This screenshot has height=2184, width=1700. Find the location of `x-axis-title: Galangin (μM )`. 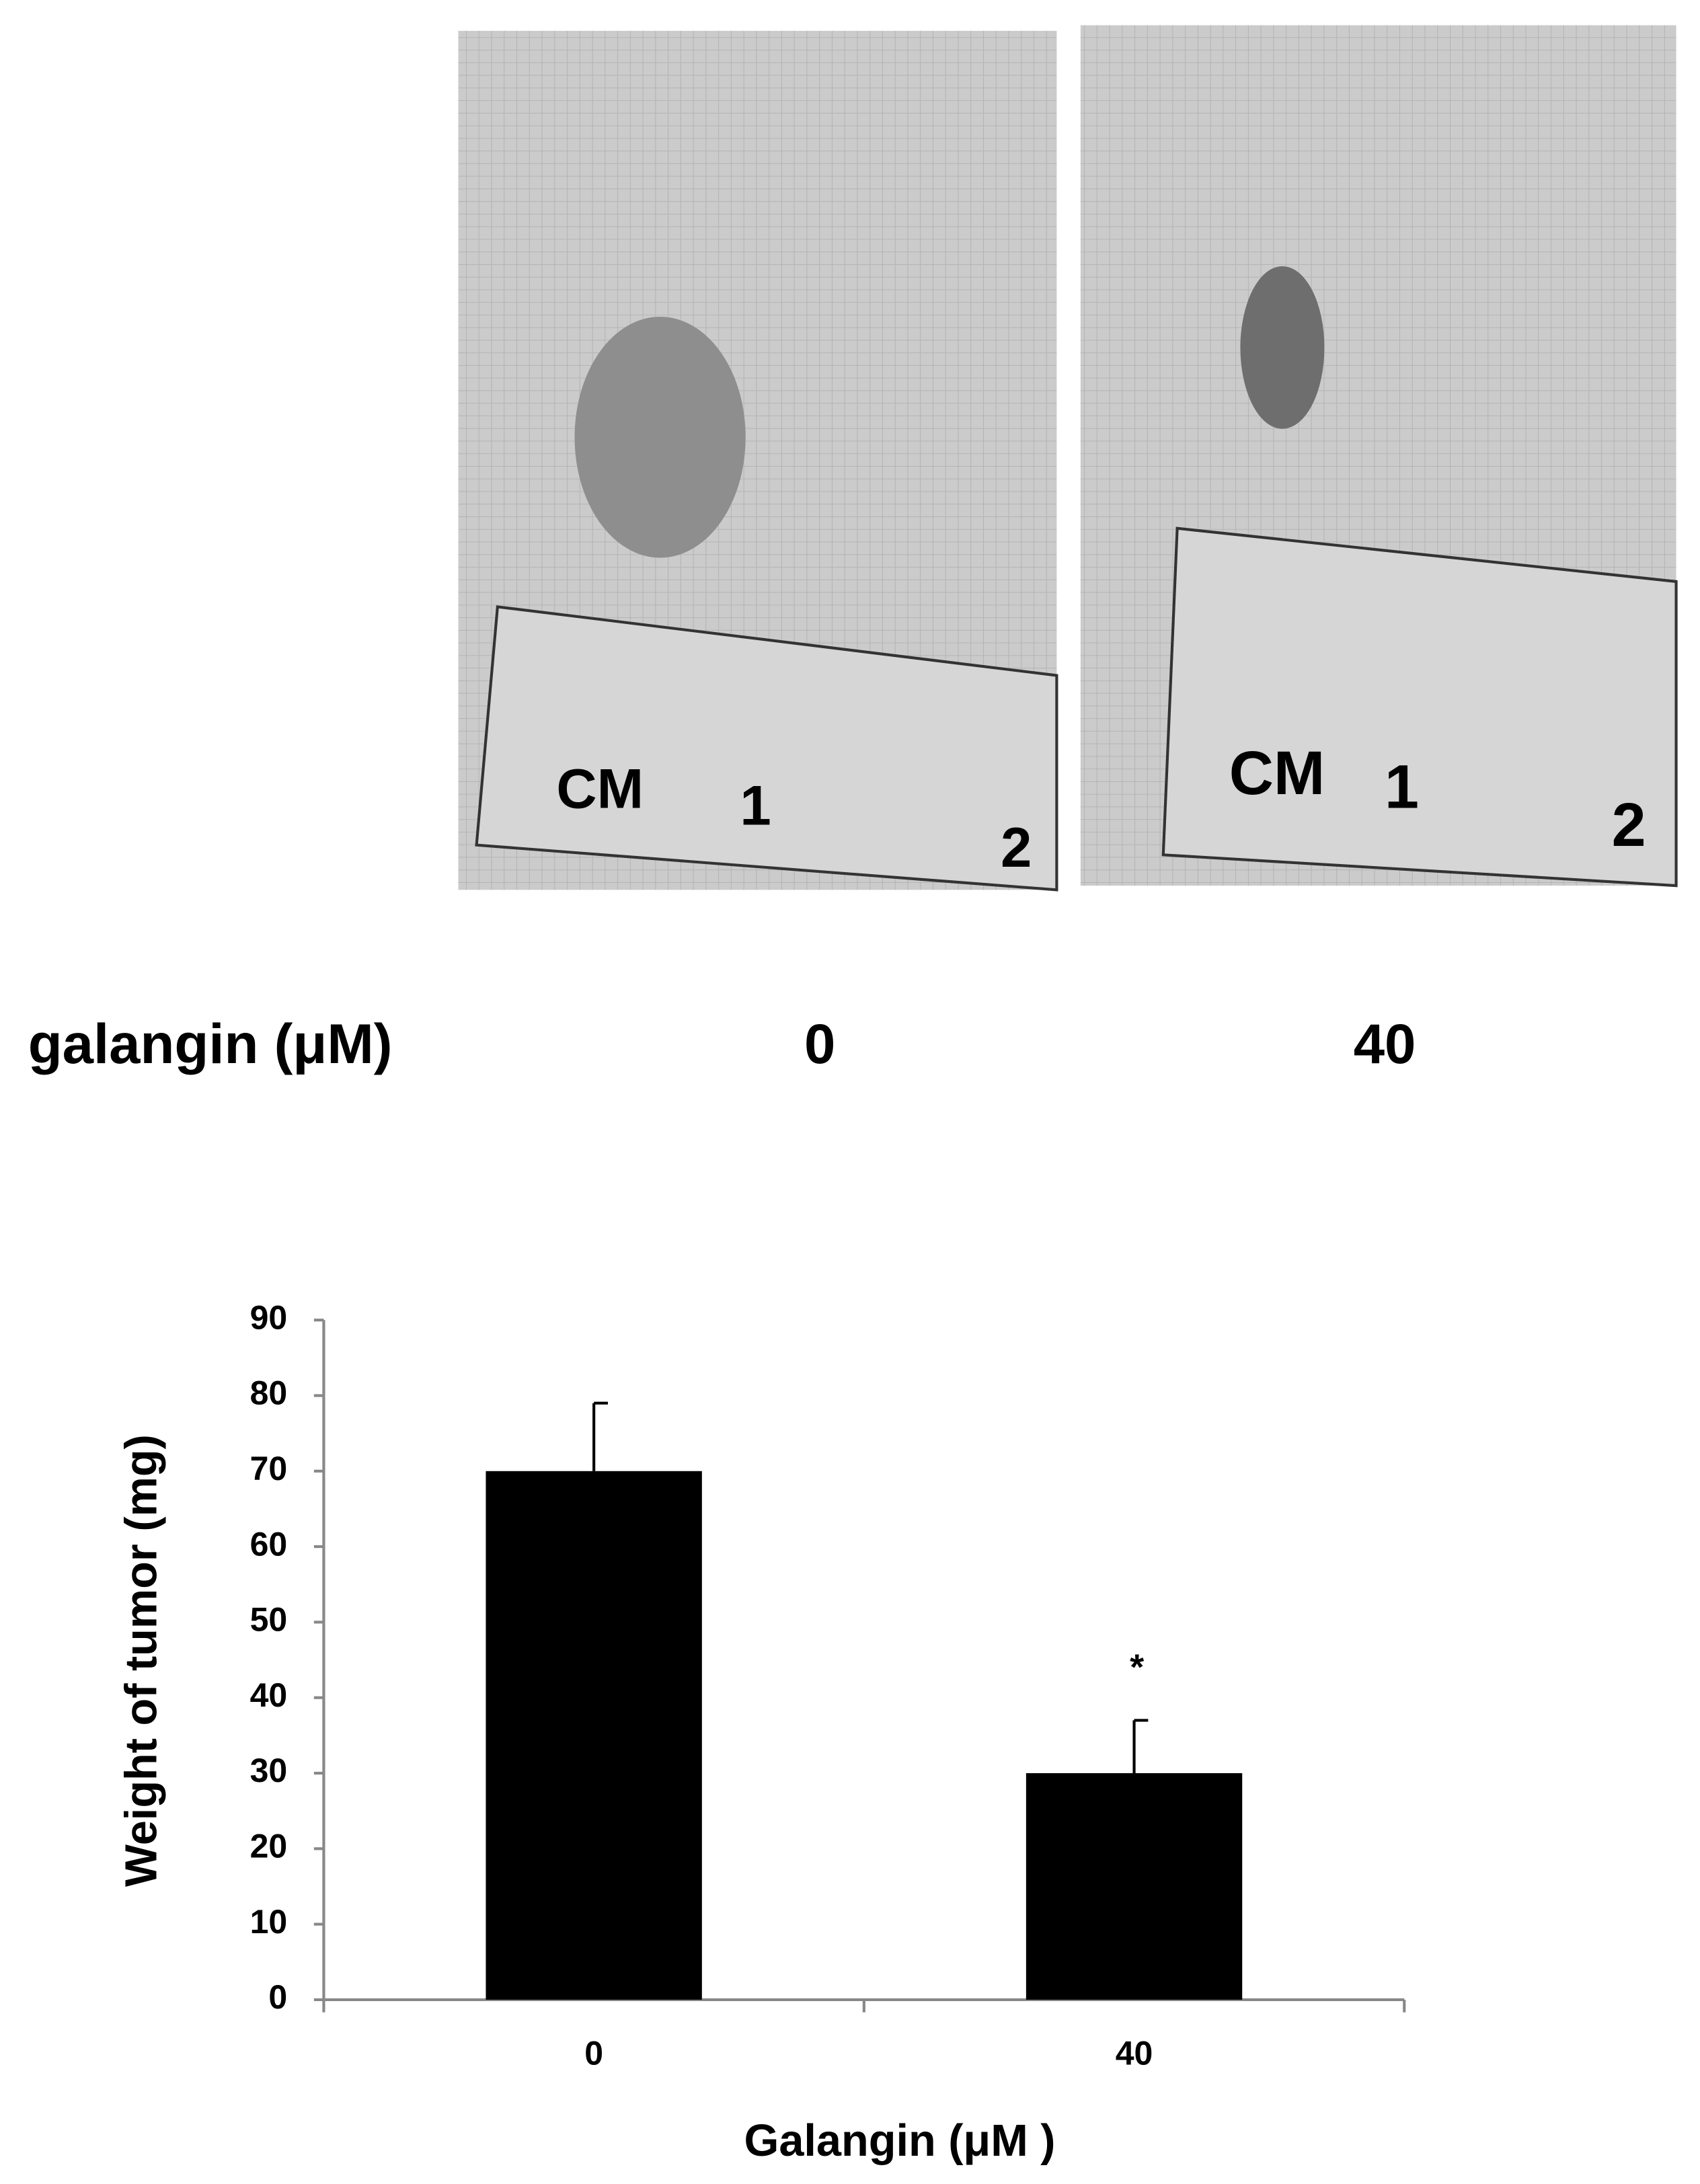

x-axis-title: Galangin (μM ) is located at coordinates (899, 2141).